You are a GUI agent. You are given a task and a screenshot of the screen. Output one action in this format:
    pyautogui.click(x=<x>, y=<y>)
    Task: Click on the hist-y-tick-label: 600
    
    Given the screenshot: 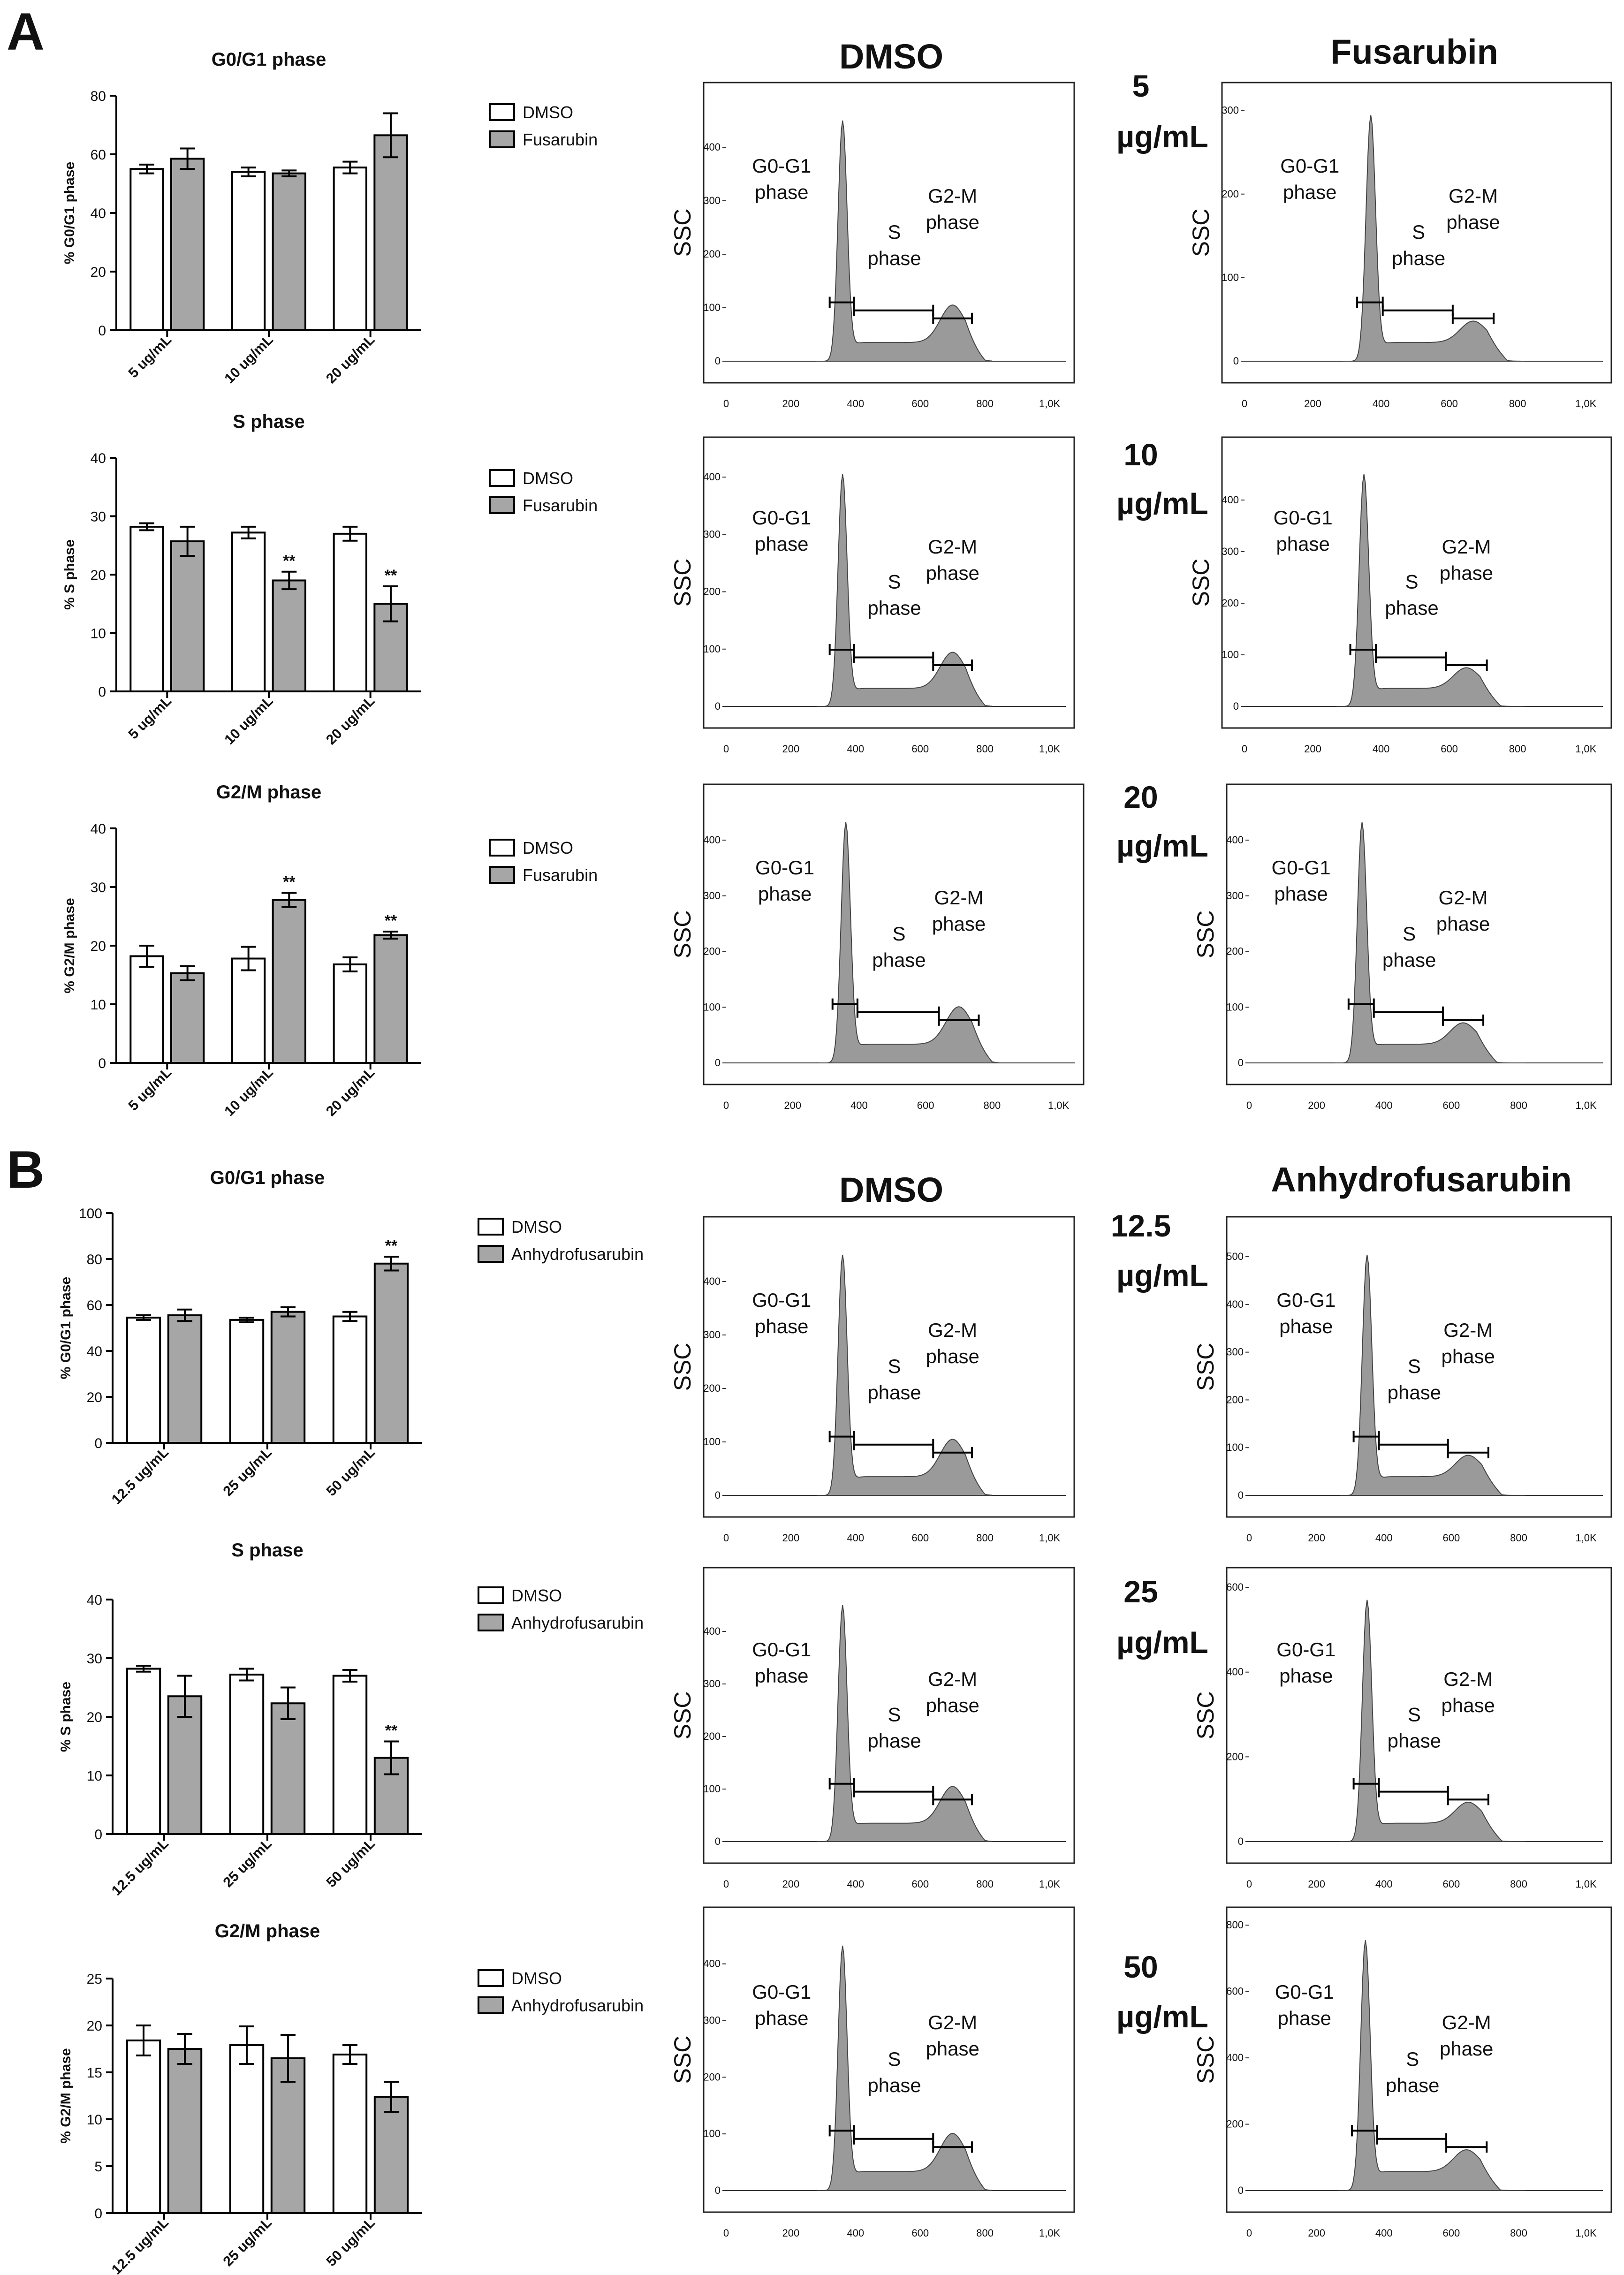 What is the action you would take?
    pyautogui.click(x=1235, y=1991)
    